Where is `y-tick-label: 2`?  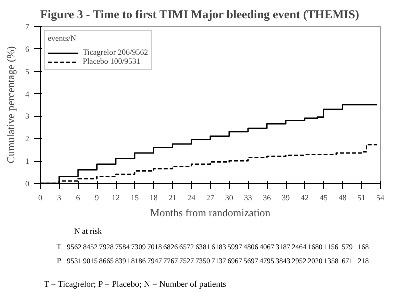 y-tick-label: 2 is located at coordinates (28, 139).